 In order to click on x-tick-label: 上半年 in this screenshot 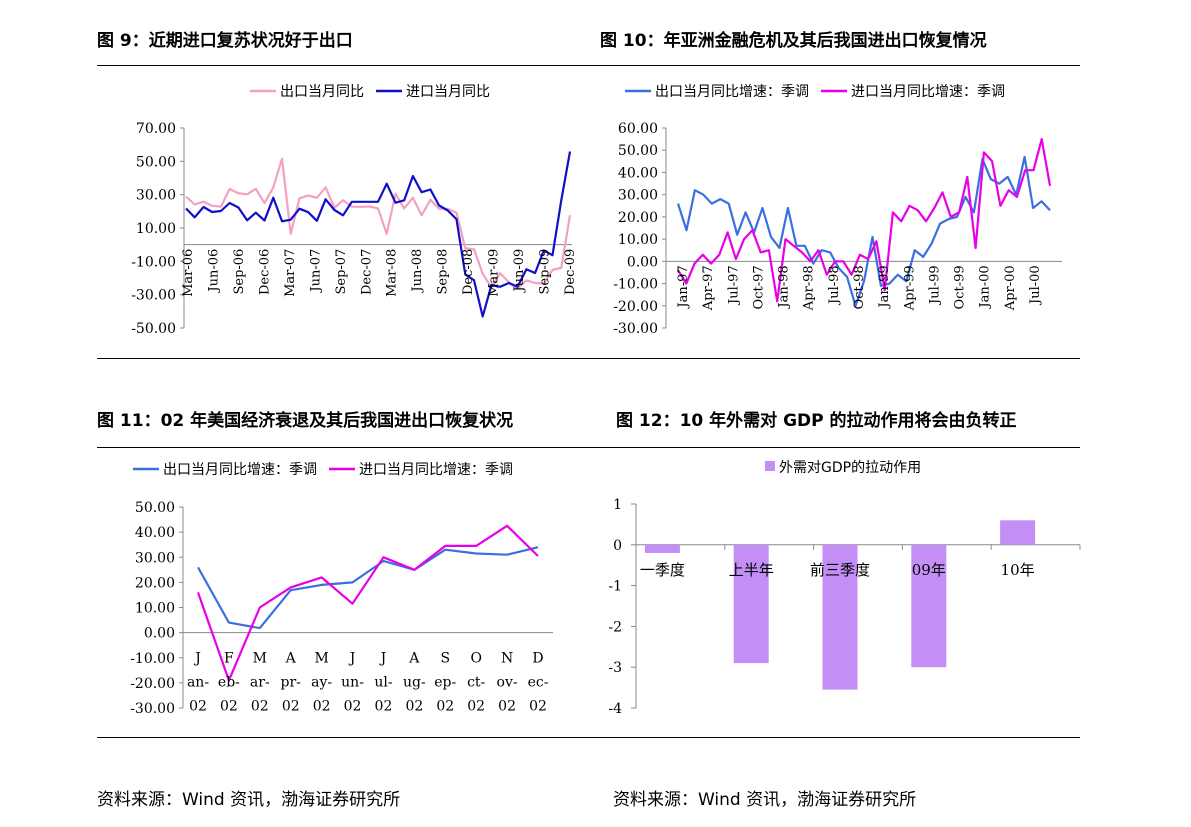, I will do `click(751, 570)`.